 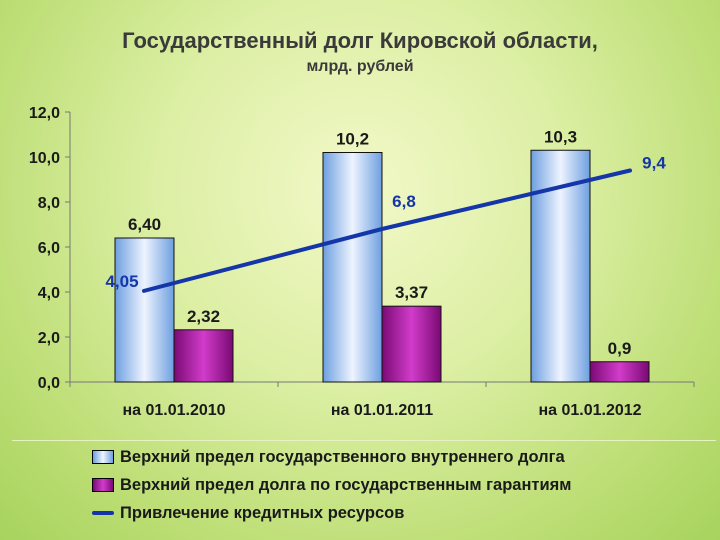 I want to click on chart-subtitle: млрд. рублей, so click(x=360, y=66).